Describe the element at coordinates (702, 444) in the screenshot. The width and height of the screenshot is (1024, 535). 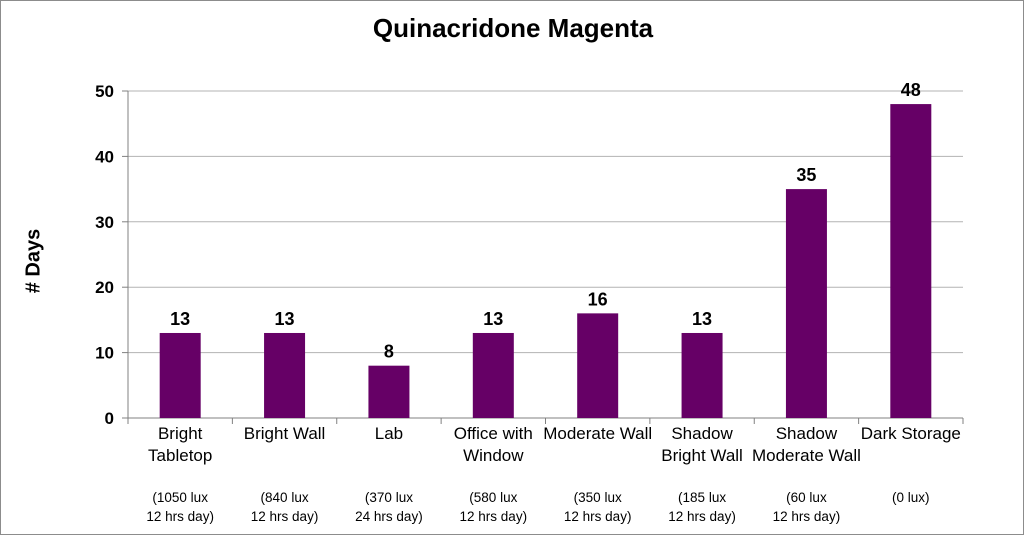
I see `x-category-label: Shadow Bright Wall` at that location.